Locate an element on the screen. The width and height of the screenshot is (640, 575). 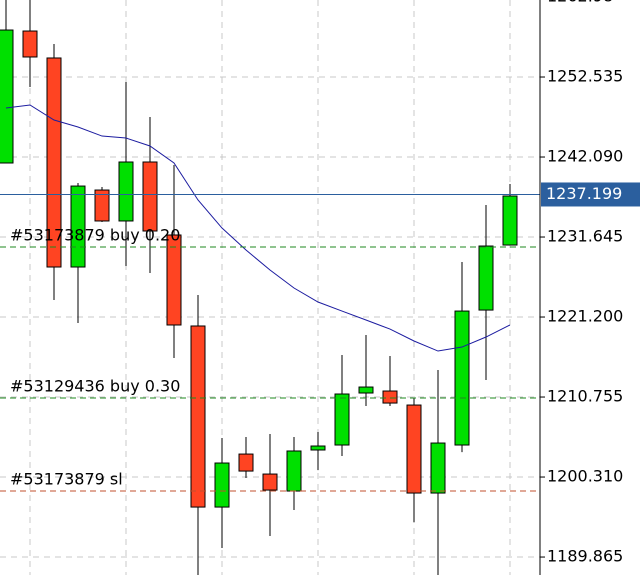
y-tick-label: 1262.98 is located at coordinates (580, 3).